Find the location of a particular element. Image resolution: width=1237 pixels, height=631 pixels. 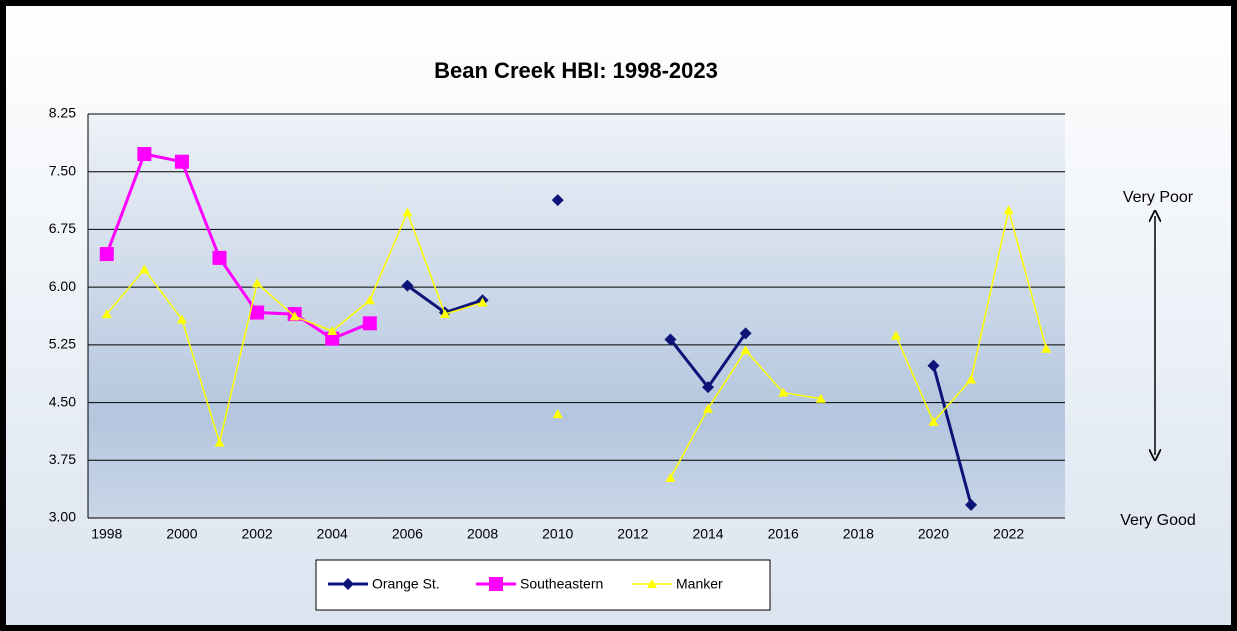

x-tick-label: 2012 is located at coordinates (632, 534).